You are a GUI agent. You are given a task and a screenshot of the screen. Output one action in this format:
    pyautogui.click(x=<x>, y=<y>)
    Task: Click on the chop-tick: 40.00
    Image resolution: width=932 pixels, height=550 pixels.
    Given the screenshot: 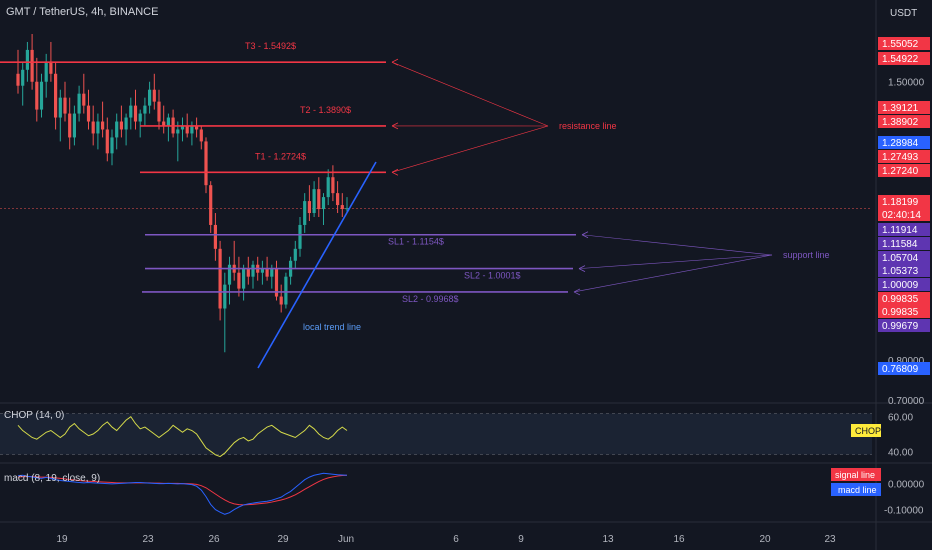 What is the action you would take?
    pyautogui.click(x=900, y=452)
    